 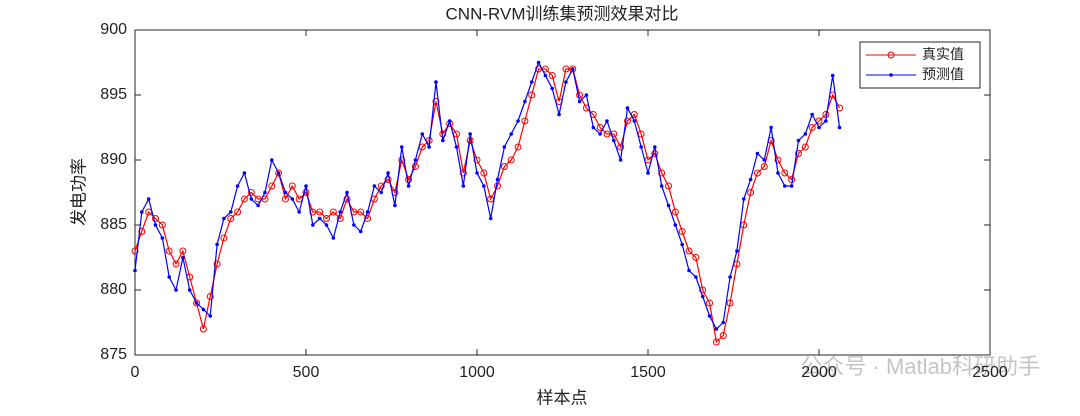 What do you see at coordinates (891, 55) in the screenshot?
I see `legend-marker` at bounding box center [891, 55].